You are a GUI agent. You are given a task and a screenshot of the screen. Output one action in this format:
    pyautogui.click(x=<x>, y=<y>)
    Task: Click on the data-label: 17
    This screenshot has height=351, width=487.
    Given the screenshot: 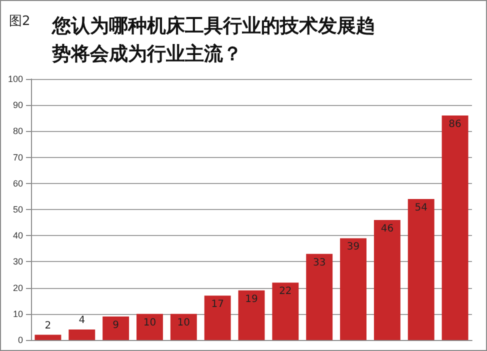 What is the action you would take?
    pyautogui.click(x=217, y=304)
    